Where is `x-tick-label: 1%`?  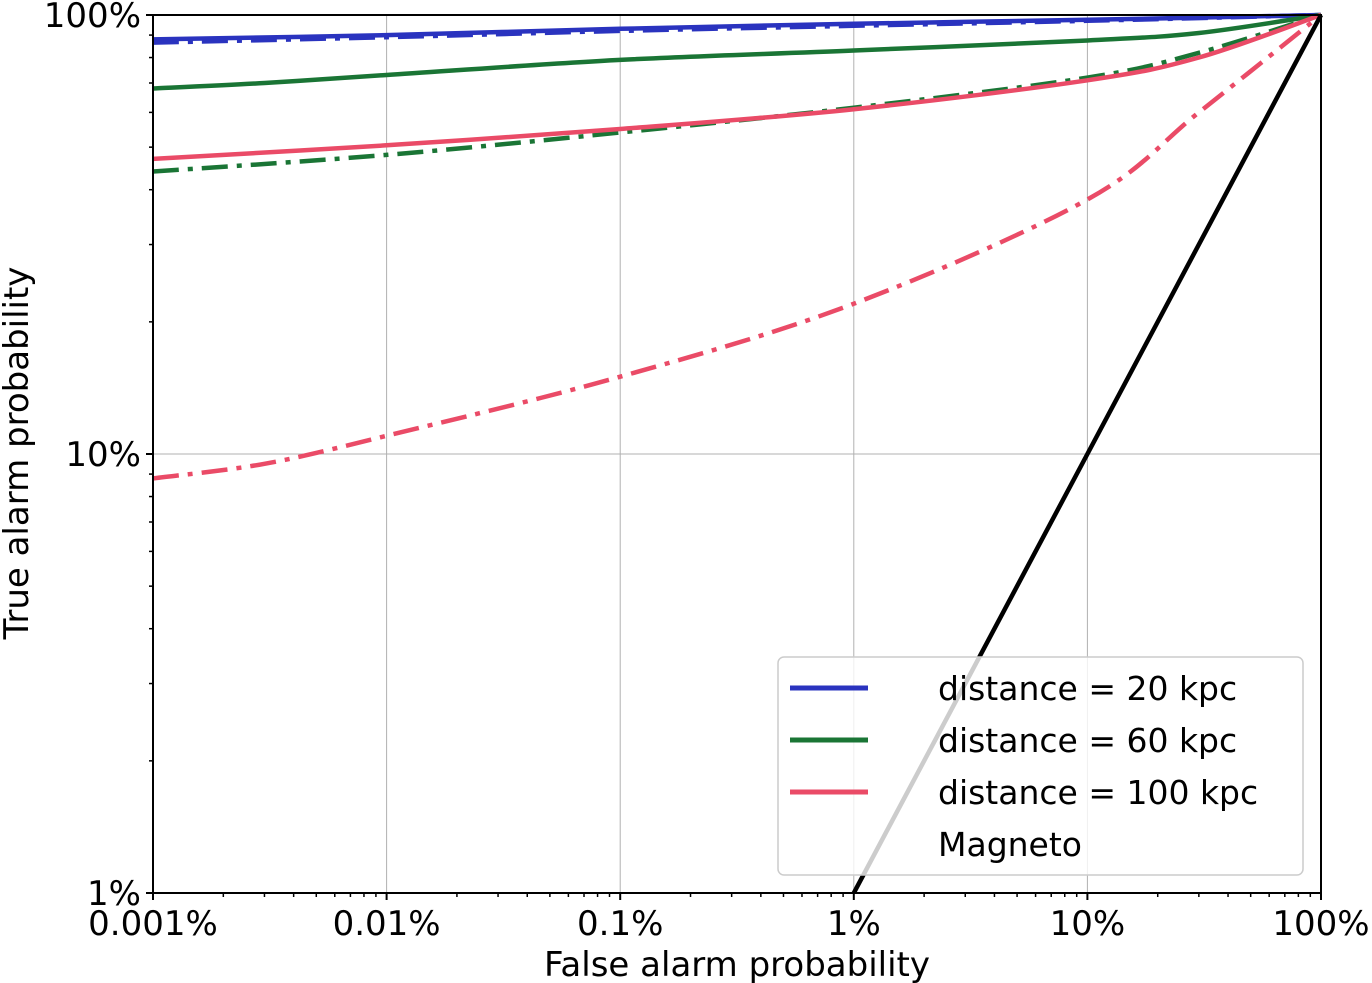
x-tick-label: 1% is located at coordinates (854, 924).